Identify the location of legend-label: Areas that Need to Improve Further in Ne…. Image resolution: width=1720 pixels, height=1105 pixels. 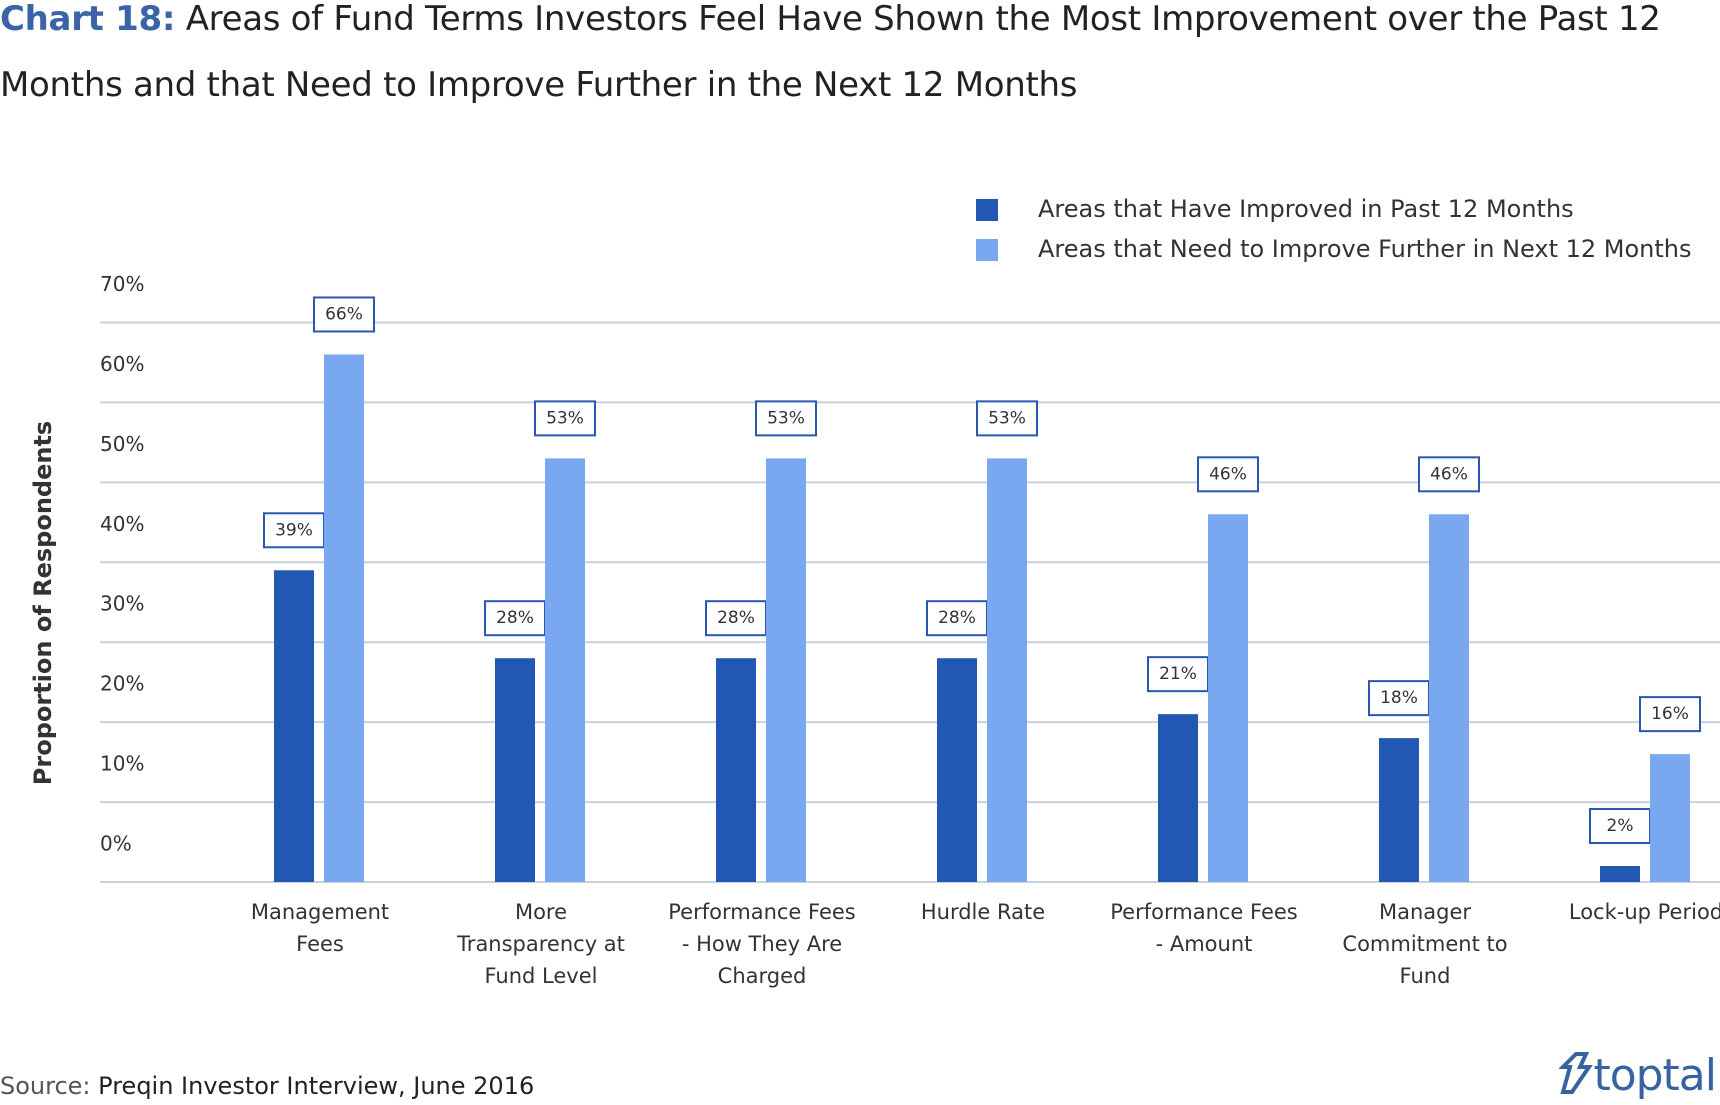
(1365, 249).